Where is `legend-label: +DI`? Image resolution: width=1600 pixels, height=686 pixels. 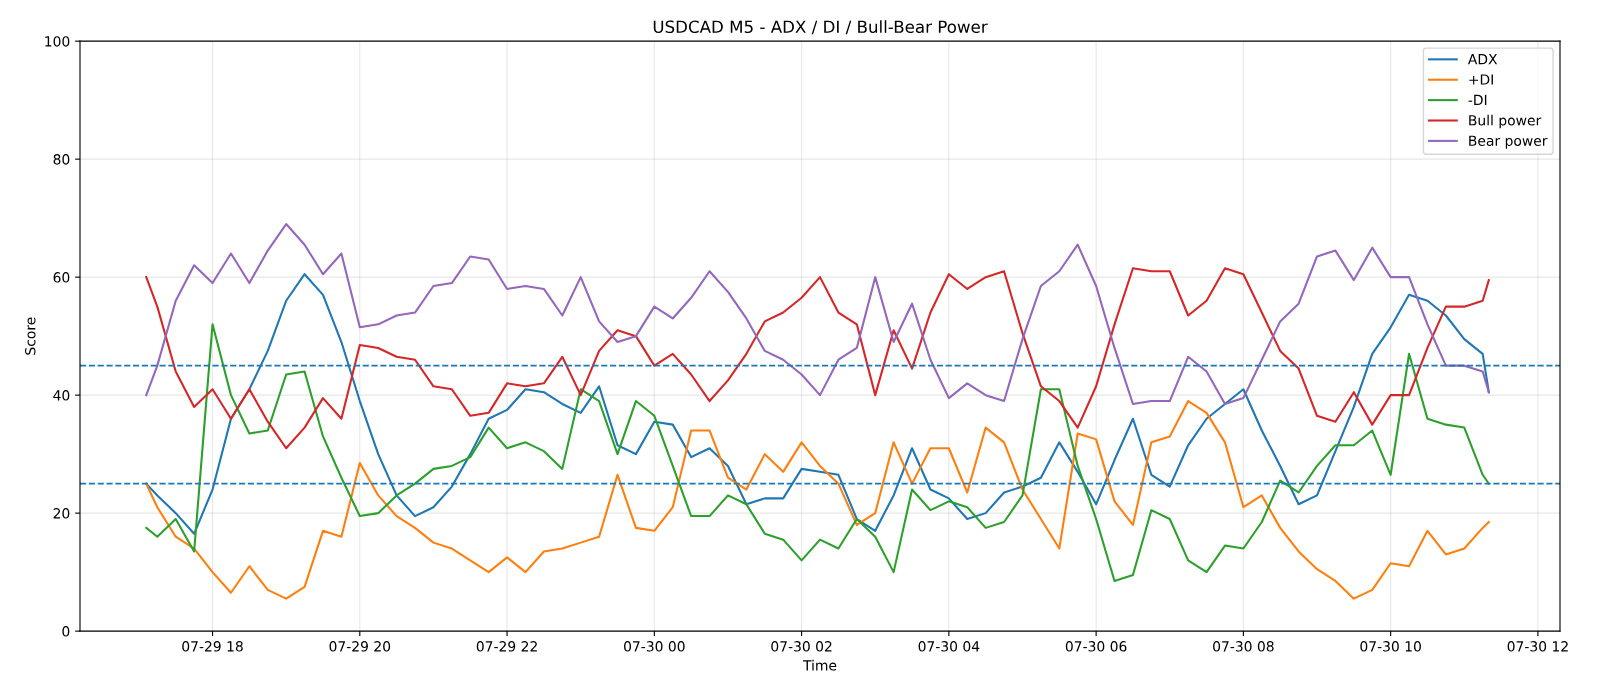
legend-label: +DI is located at coordinates (1481, 79).